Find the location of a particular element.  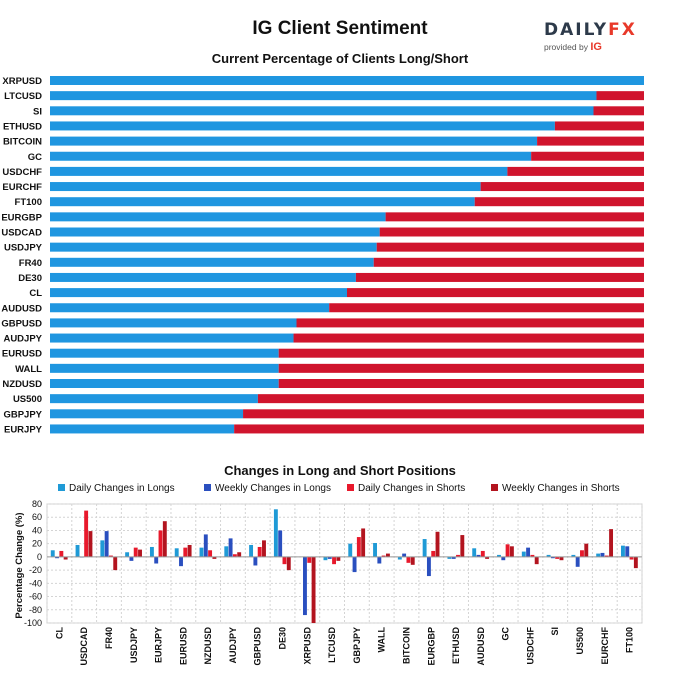

change-bar-si-daily-changes-in-shorts is located at coordinates (557, 557).